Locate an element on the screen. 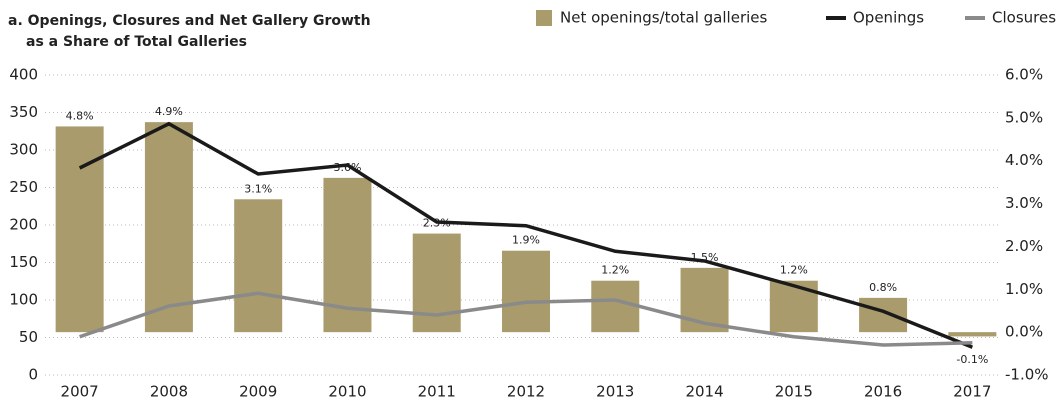  legend-swatch is located at coordinates (544, 18).